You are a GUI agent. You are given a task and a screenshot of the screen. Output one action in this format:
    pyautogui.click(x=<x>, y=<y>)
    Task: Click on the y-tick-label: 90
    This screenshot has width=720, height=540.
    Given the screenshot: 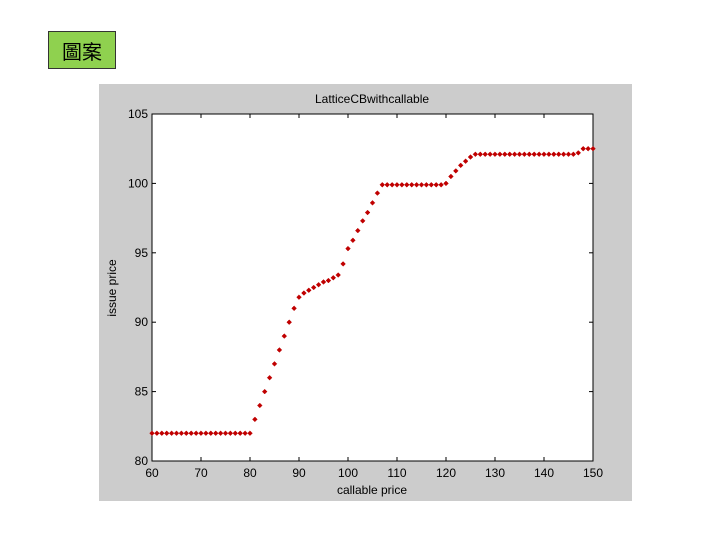 What is the action you would take?
    pyautogui.click(x=142, y=322)
    